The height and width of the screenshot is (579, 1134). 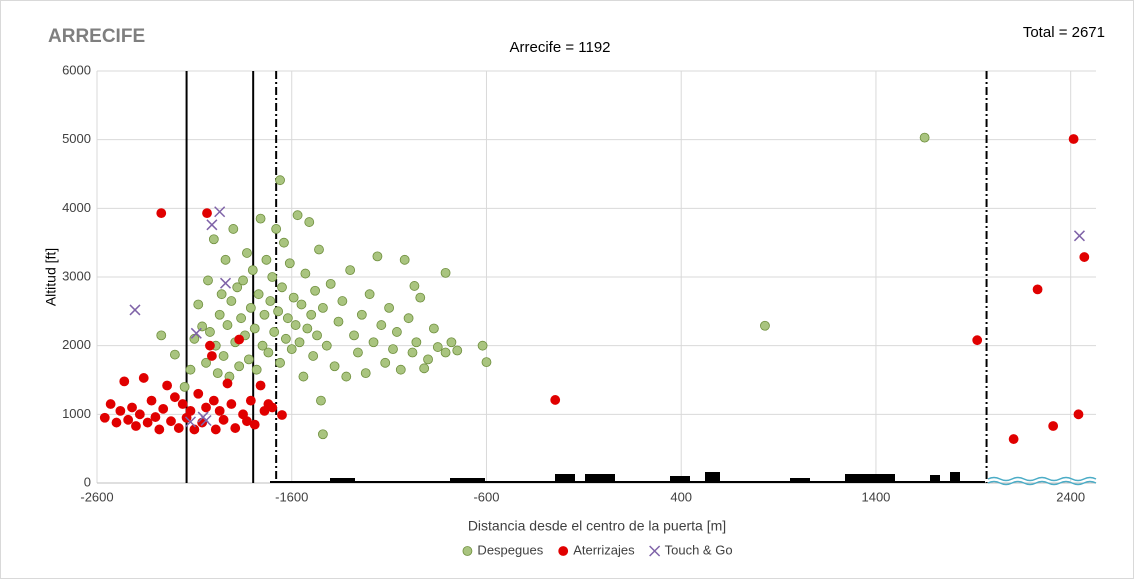 What do you see at coordinates (291, 496) in the screenshot?
I see `x-tick-label: -1600` at bounding box center [291, 496].